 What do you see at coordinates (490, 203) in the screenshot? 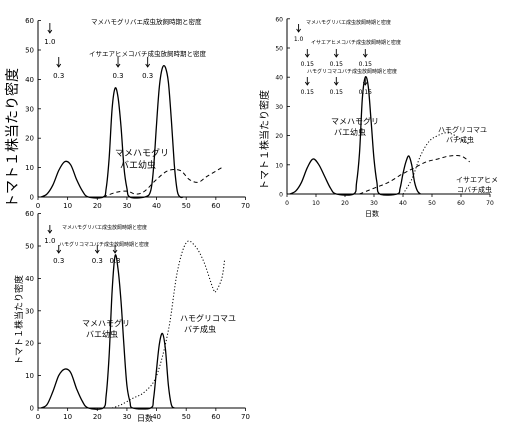
I see `panel-2-x-tick-label: 70` at bounding box center [490, 203].